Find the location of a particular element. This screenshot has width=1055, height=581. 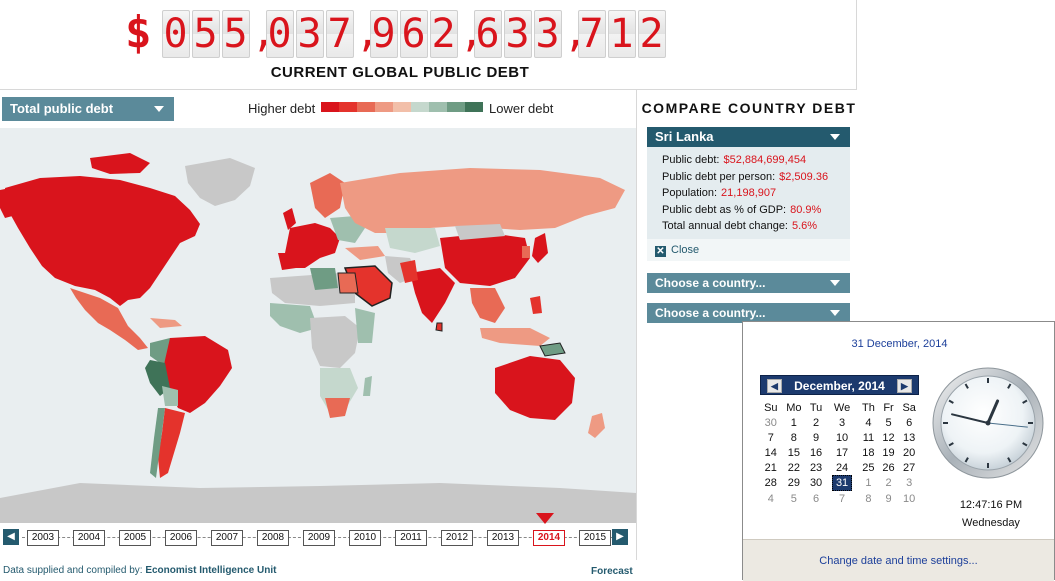

calendar-day: 13 is located at coordinates (909, 437).